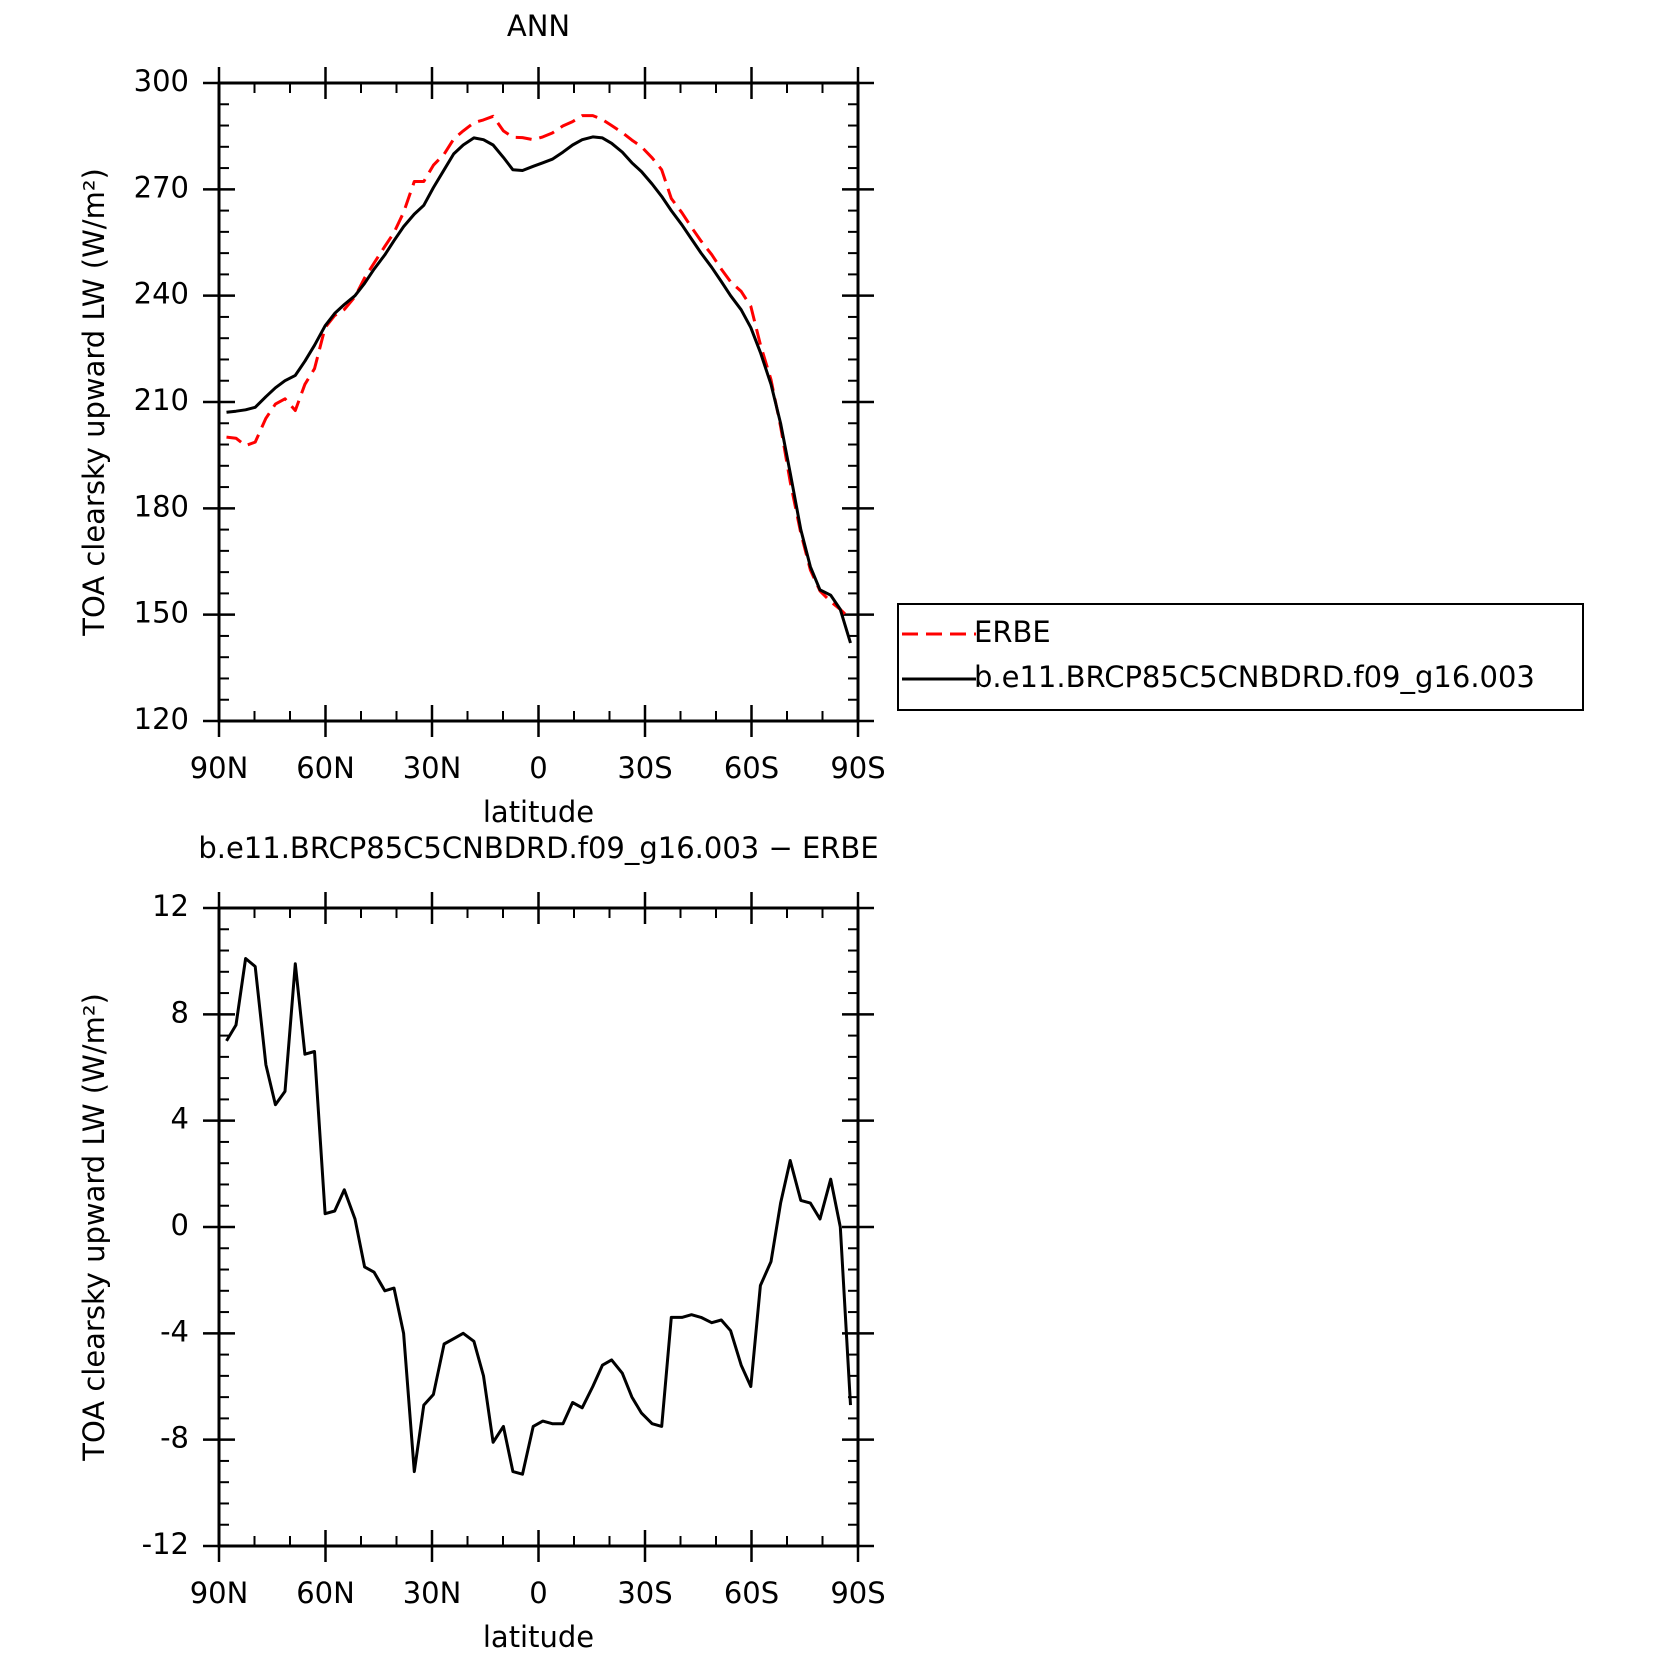  Describe the element at coordinates (161, 294) in the screenshot. I see `y-tick-label: 240` at that location.